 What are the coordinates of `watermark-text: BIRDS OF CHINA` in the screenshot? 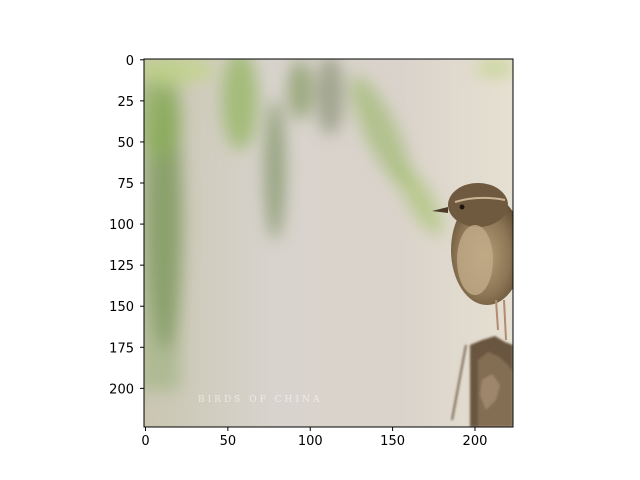 It's located at (260, 400).